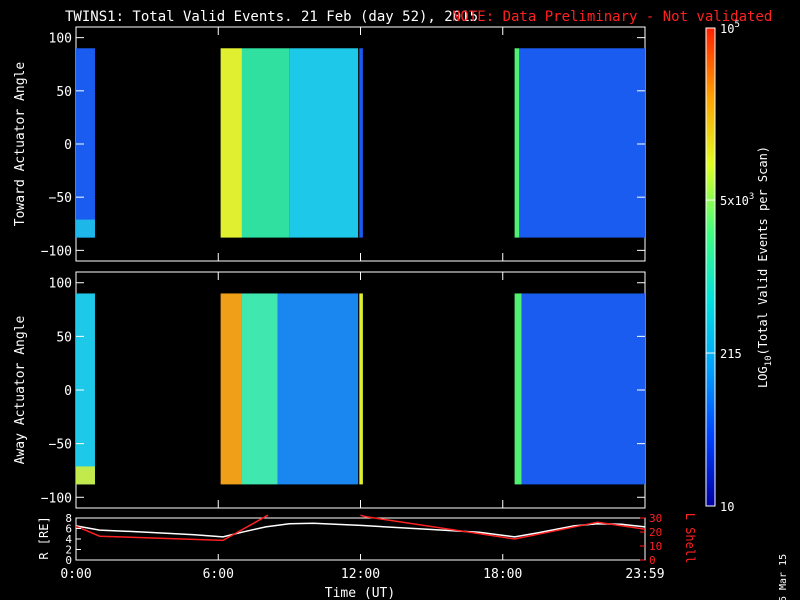 The width and height of the screenshot is (800, 600). Describe the element at coordinates (64, 92) in the screenshot. I see `toward-y-tick-label: 50` at that location.